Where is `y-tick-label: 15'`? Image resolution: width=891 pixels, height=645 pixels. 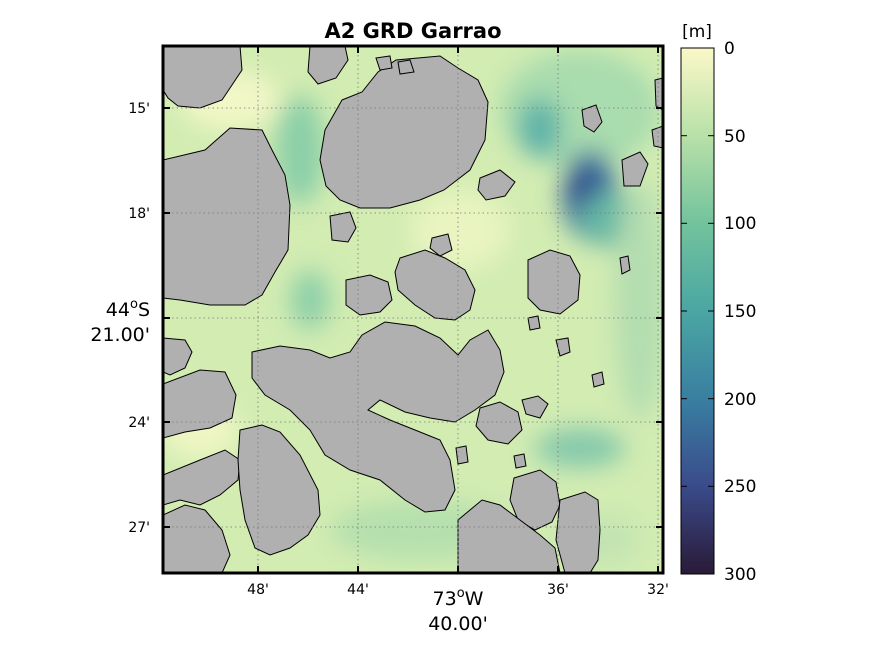 y-tick-label: 15' is located at coordinates (139, 109).